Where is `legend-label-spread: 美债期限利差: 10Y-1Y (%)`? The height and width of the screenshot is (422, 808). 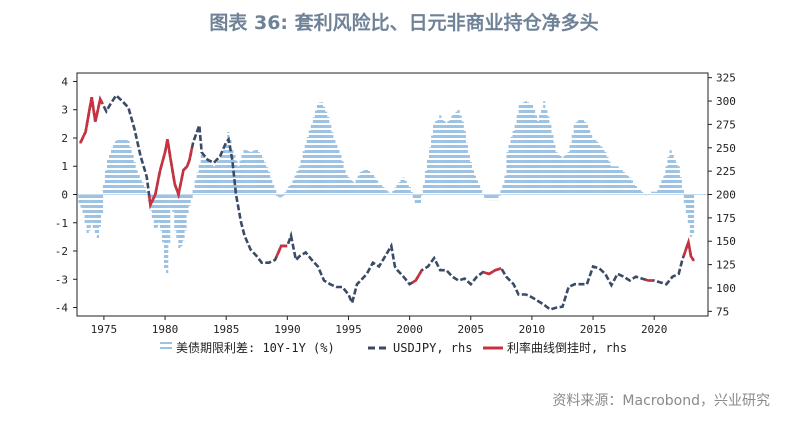 legend-label-spread: 美债期限利差: 10Y-1Y (%) is located at coordinates (255, 348).